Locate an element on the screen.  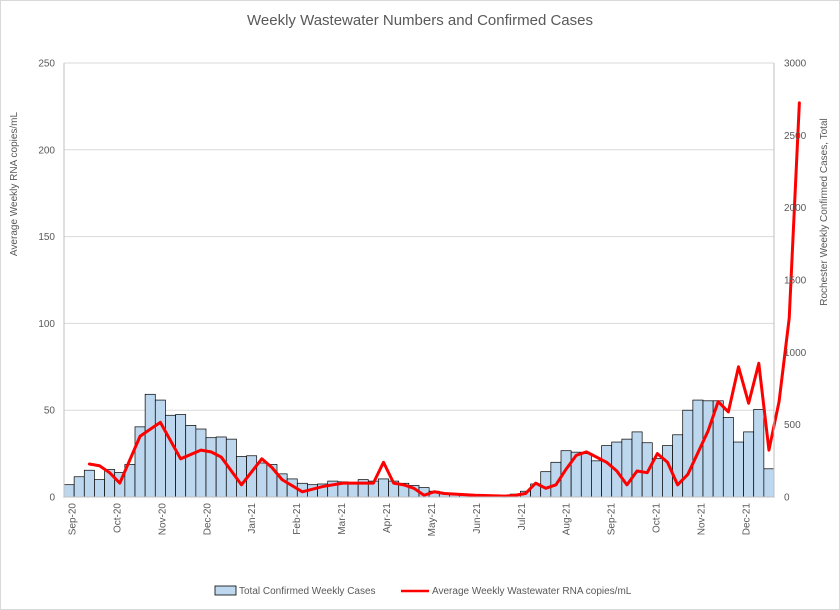
left-tick-label: 200 is located at coordinates (46, 150).